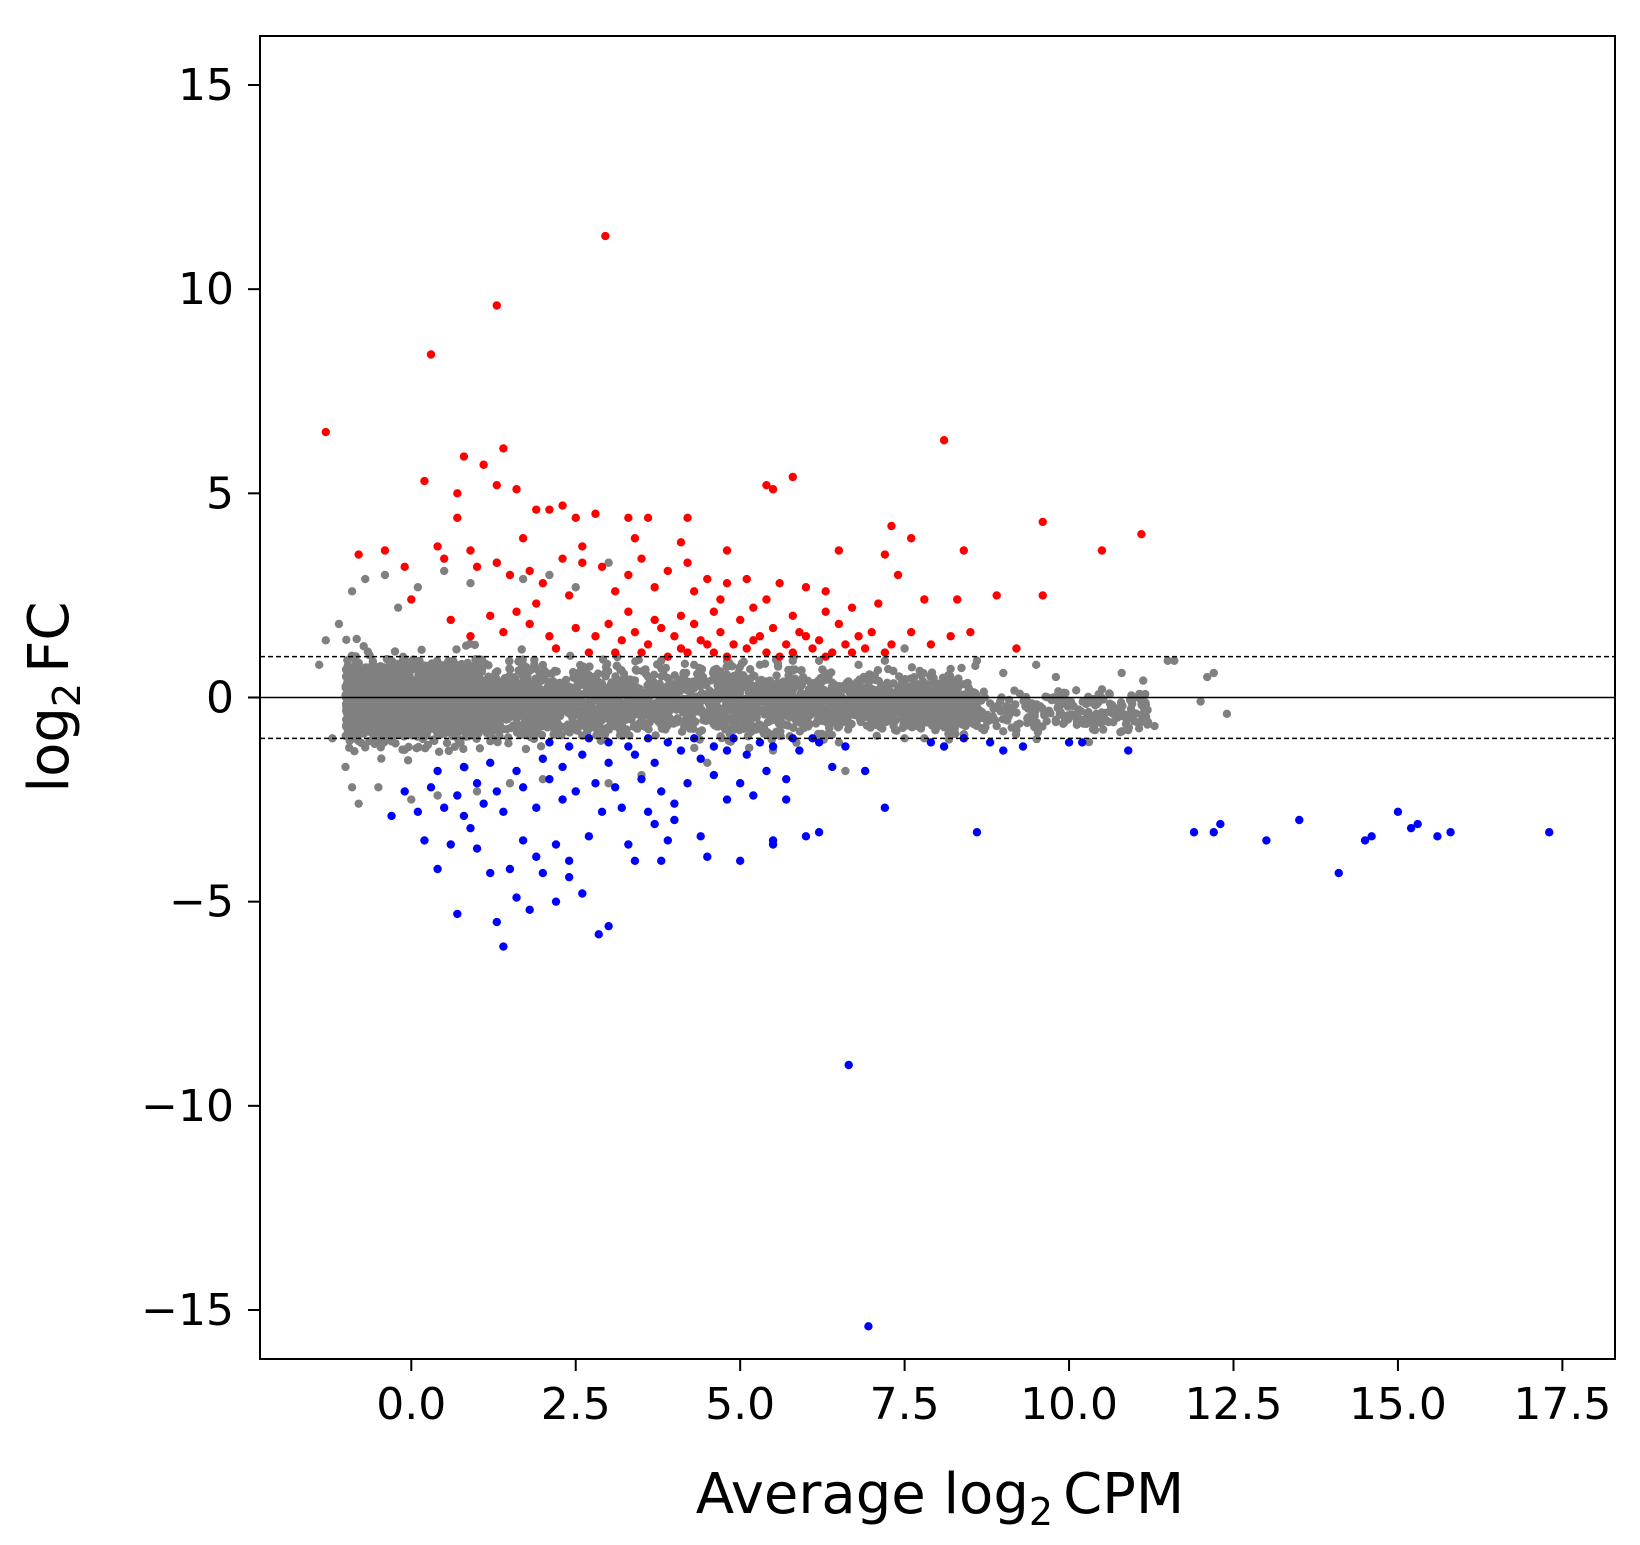 This screenshot has height=1545, width=1640. Describe the element at coordinates (220, 698) in the screenshot. I see `y-tick-label: 0` at that location.